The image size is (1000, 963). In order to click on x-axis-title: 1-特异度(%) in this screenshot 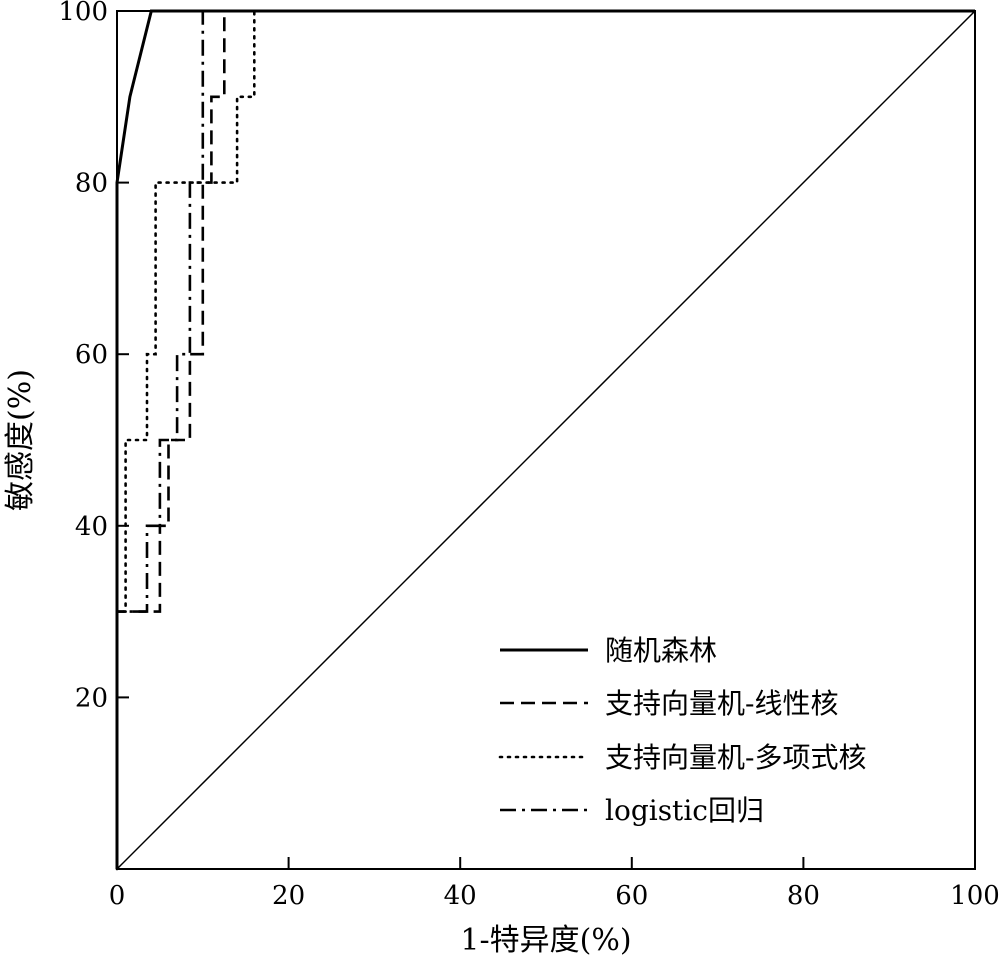, I will do `click(545, 940)`.